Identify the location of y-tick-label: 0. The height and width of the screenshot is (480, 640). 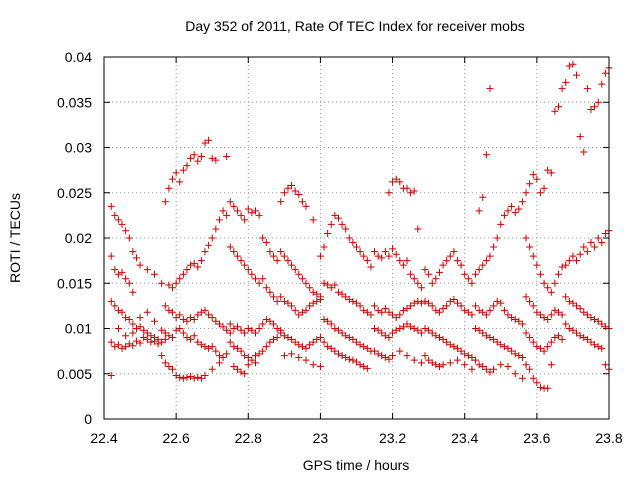
(88, 419).